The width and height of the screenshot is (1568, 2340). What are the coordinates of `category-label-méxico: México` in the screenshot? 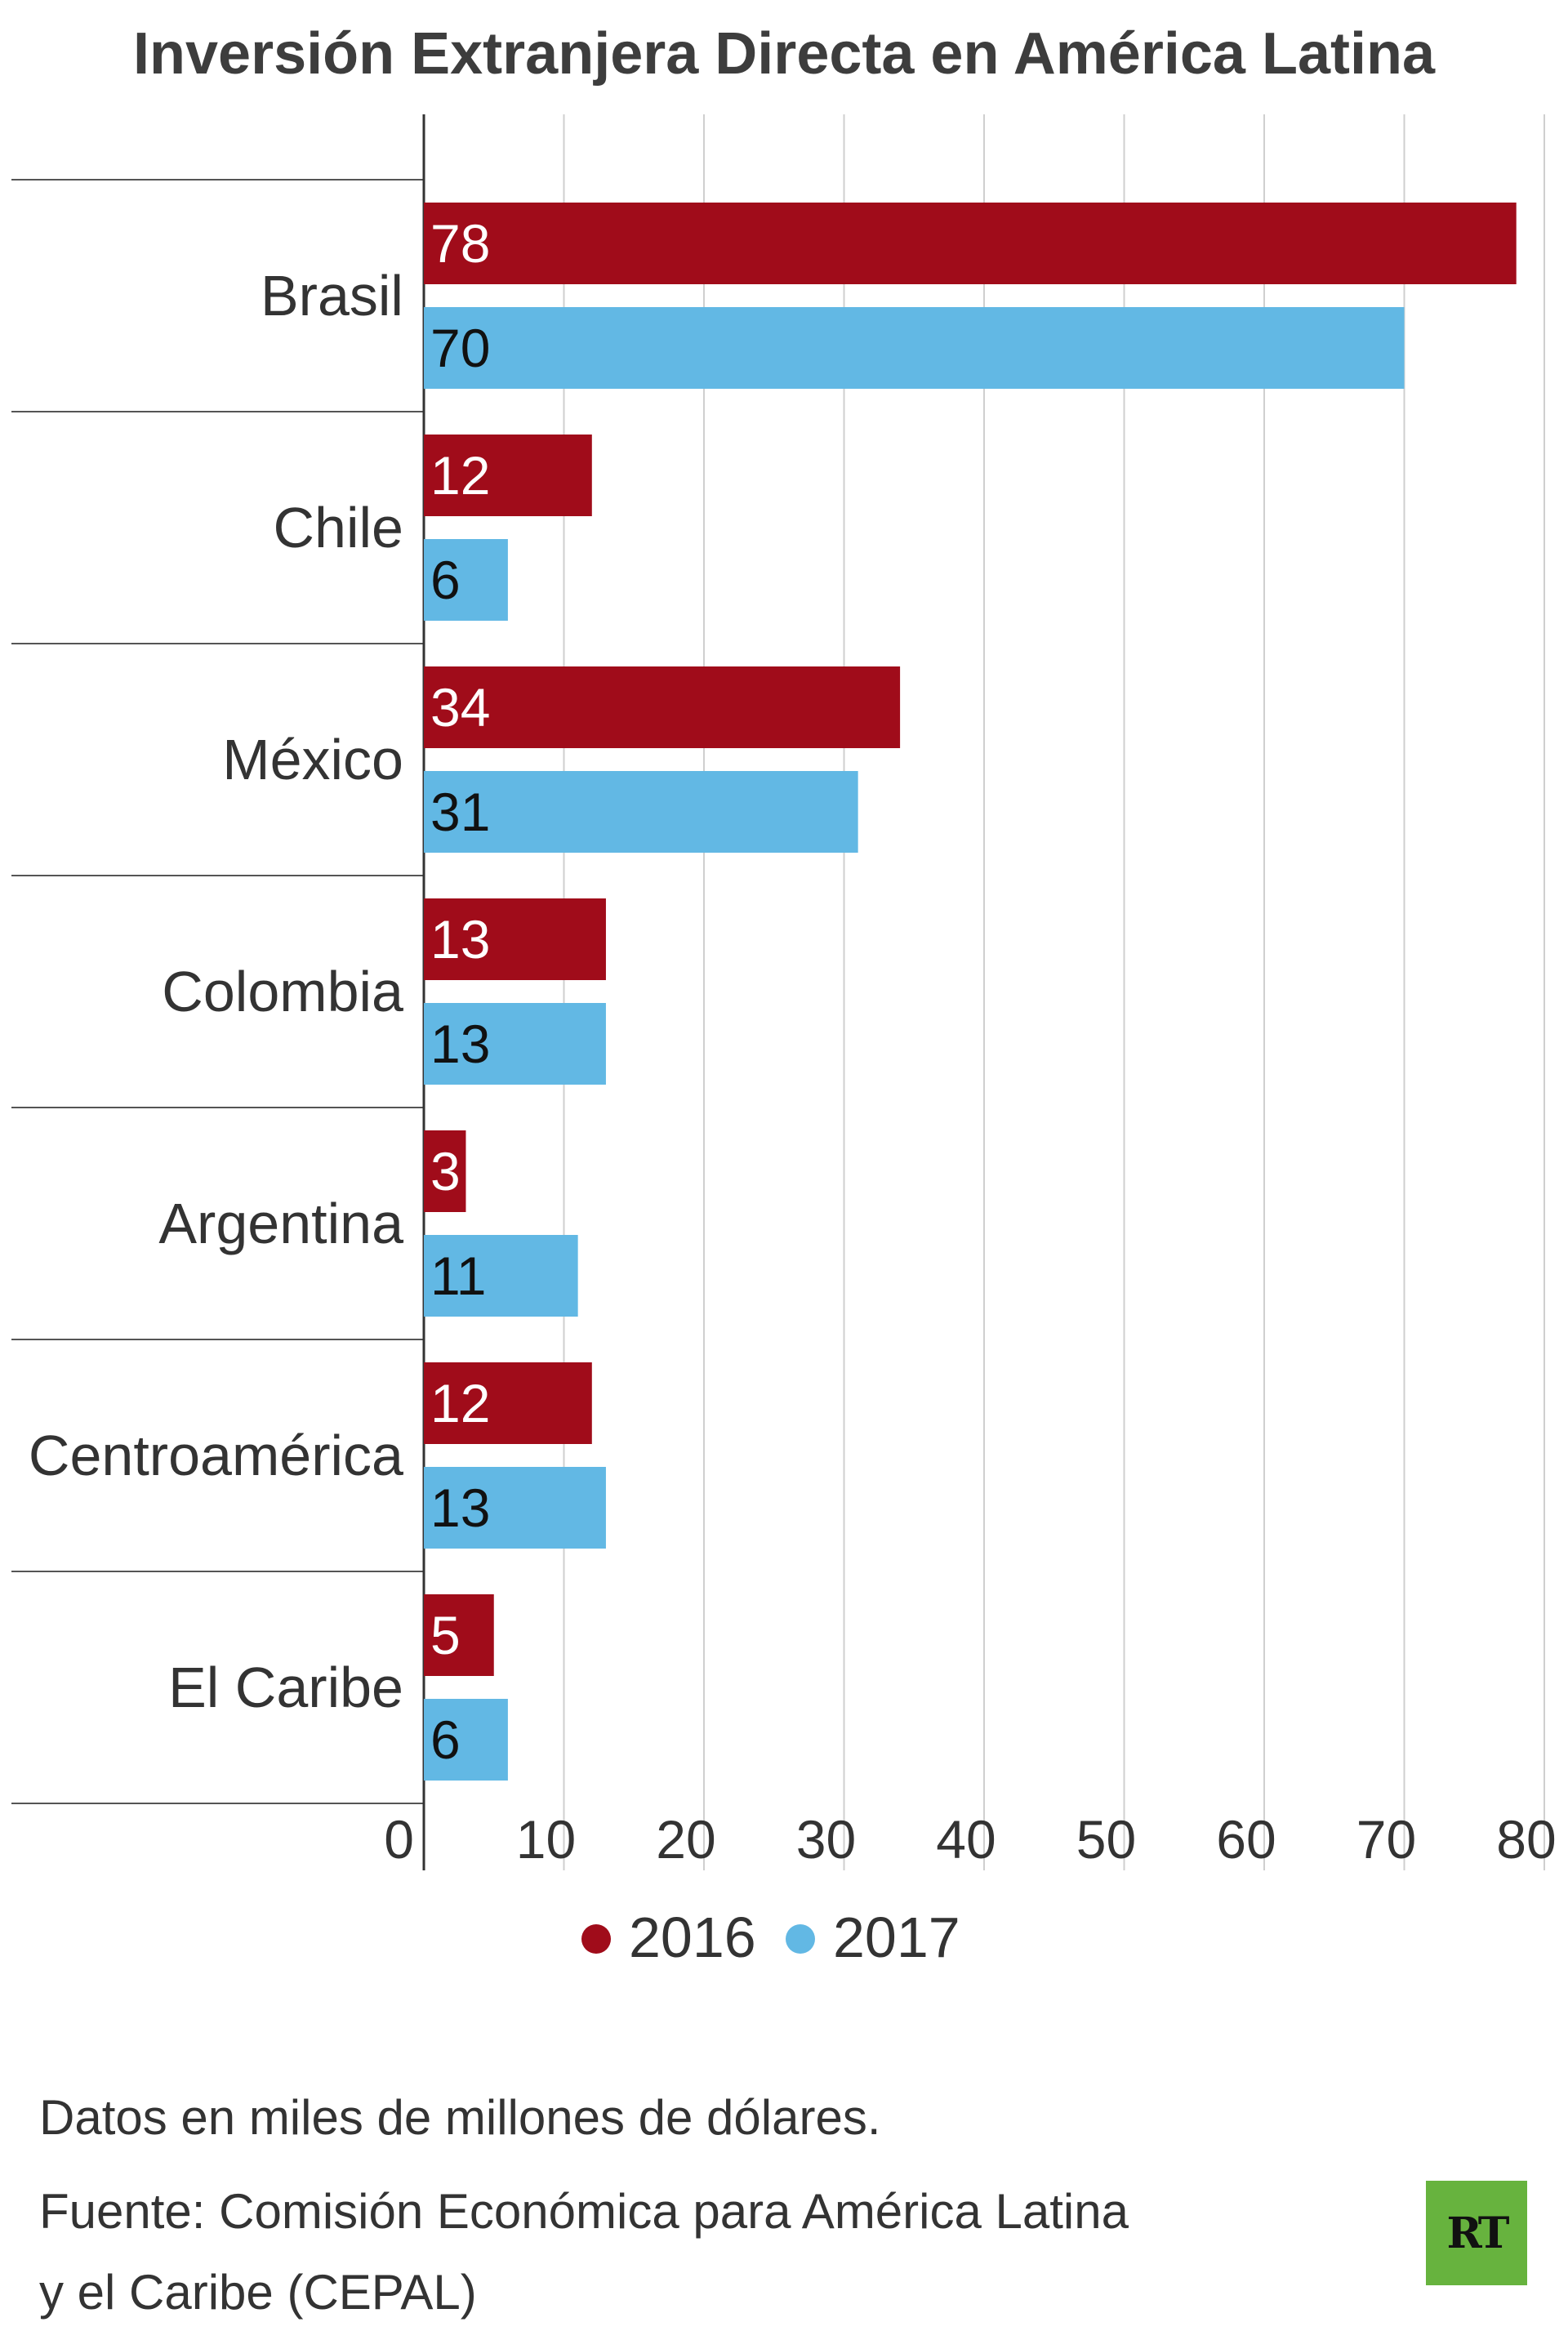 It's located at (312, 759).